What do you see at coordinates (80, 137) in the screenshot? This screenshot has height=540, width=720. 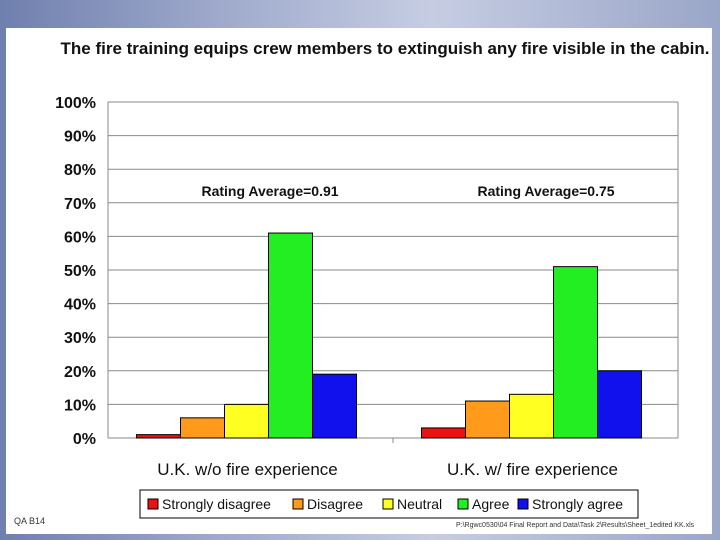 I see `y-tick-label: 90%` at bounding box center [80, 137].